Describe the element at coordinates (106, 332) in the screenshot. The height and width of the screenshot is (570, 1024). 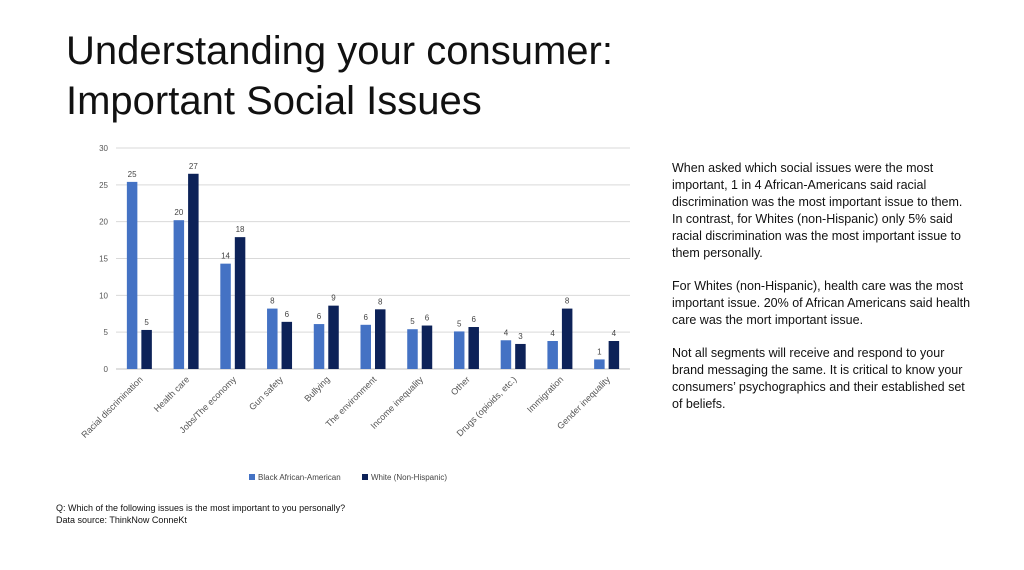
I see `y-tick-label: 5` at that location.